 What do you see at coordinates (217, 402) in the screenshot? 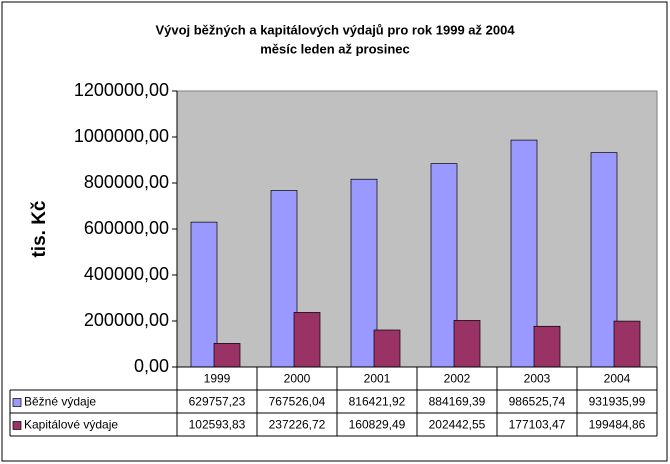
I see `value-label: 629757,23` at bounding box center [217, 402].